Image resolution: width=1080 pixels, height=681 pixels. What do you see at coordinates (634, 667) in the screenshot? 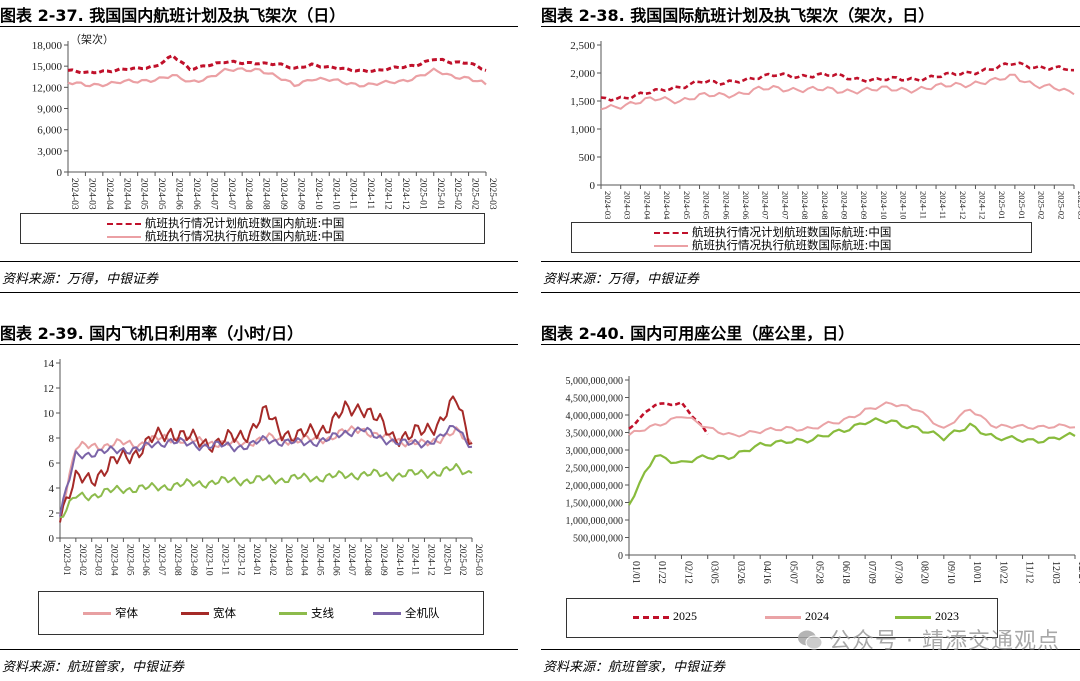
I see `chart-source: 资料来源：航班管家，中银证券` at bounding box center [634, 667].